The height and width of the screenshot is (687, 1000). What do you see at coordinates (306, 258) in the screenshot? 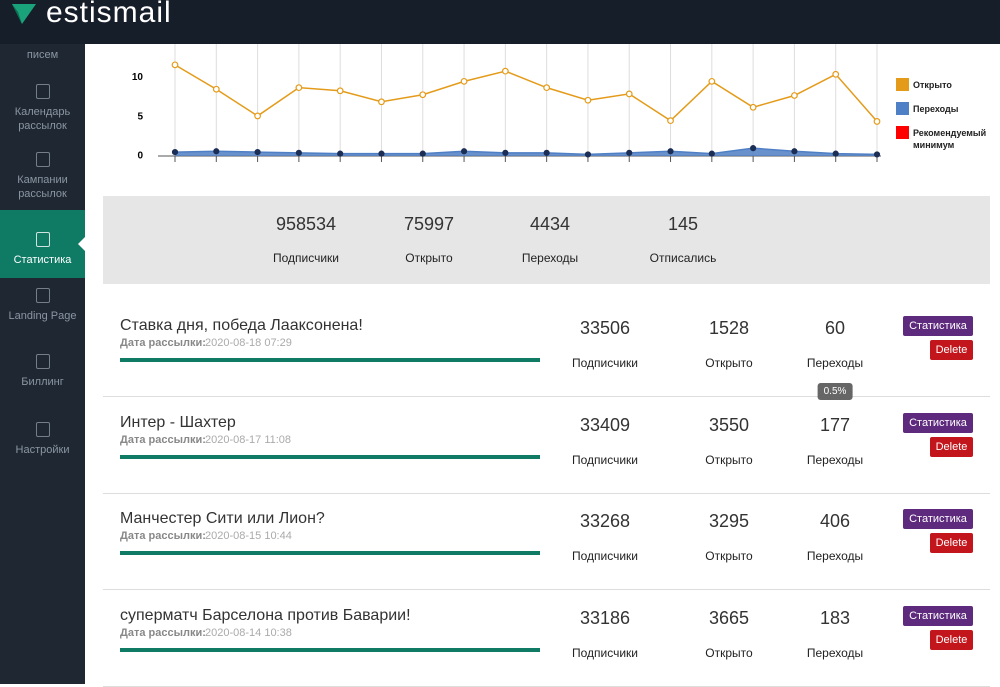
I see `summary-label: Подписчики` at bounding box center [306, 258].